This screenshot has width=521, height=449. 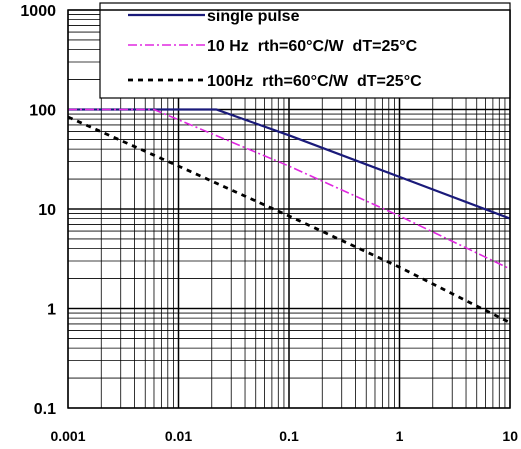 I want to click on y-tick-label: 1, so click(x=51, y=310).